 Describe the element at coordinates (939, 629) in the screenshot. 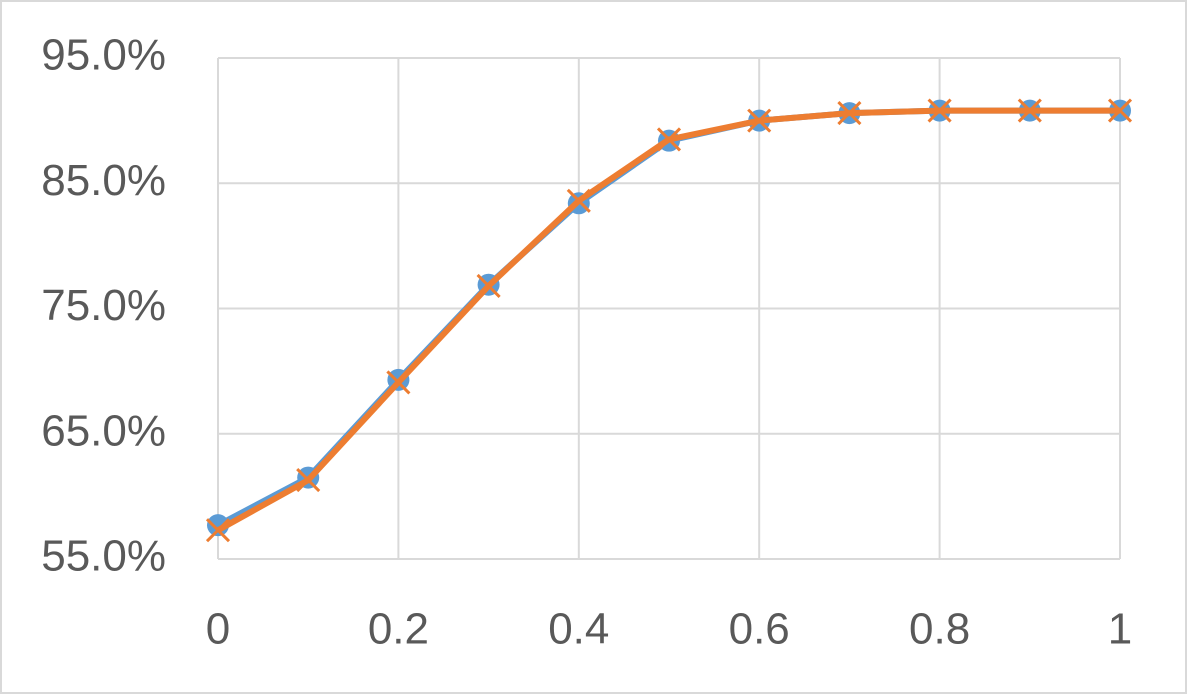

I see `x-tick-label: 0.8` at that location.